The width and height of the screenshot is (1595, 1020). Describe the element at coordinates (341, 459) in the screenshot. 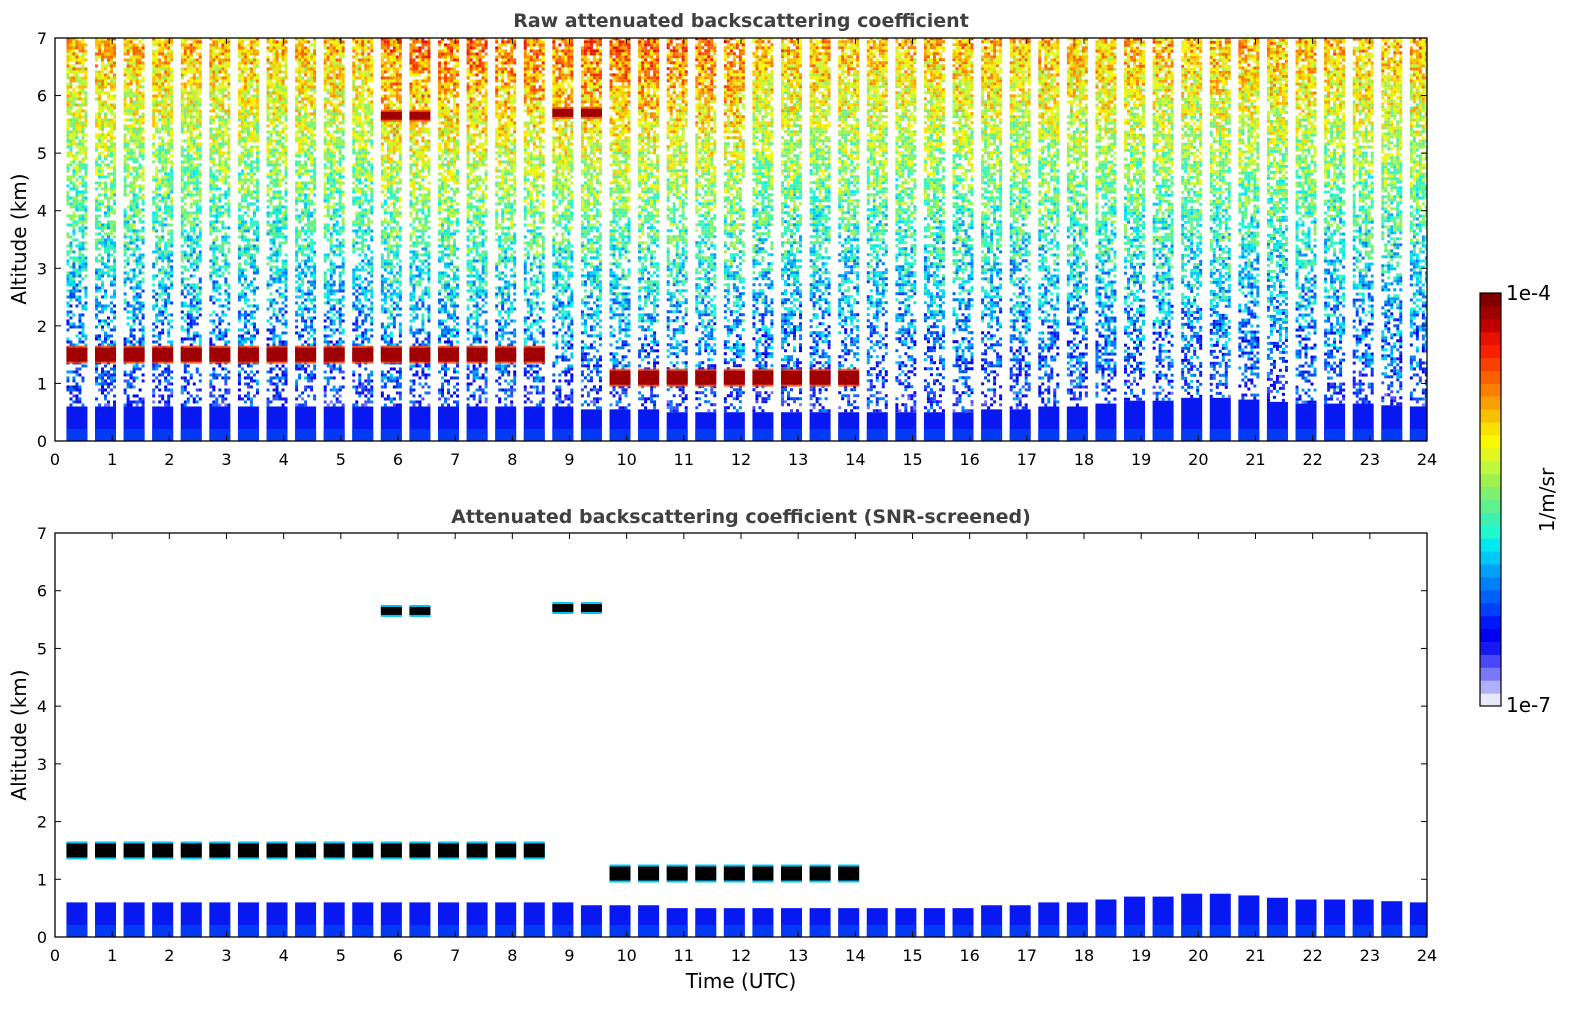

I see `x-tick-label: 5` at that location.